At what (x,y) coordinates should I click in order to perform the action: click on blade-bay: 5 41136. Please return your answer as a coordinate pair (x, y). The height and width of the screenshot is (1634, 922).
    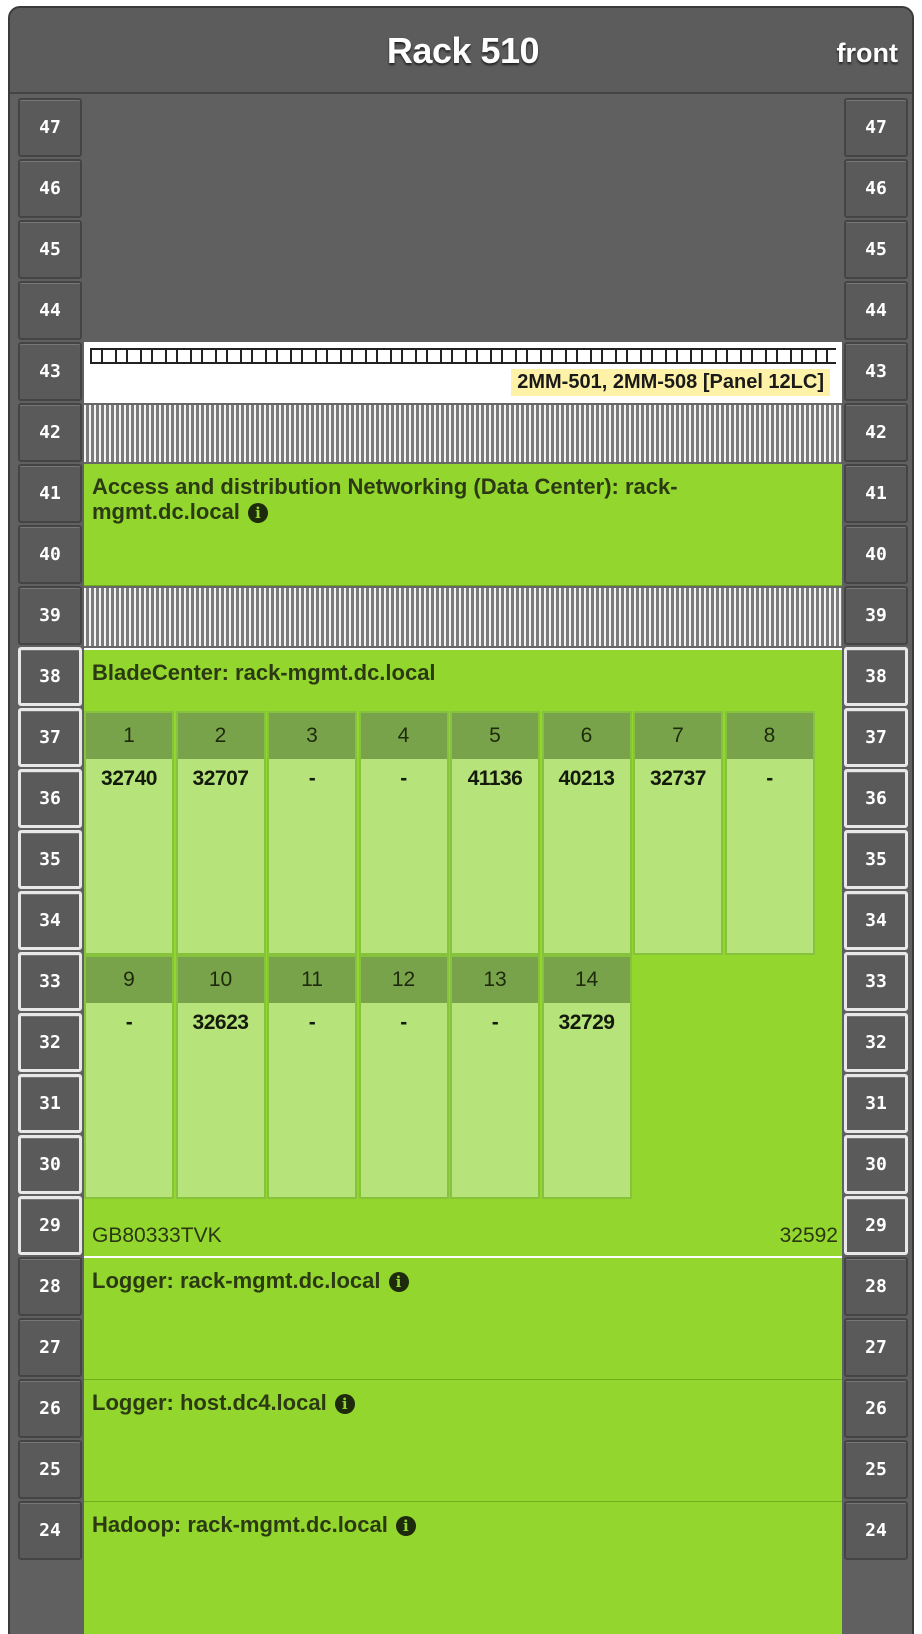
    Looking at the image, I should click on (495, 833).